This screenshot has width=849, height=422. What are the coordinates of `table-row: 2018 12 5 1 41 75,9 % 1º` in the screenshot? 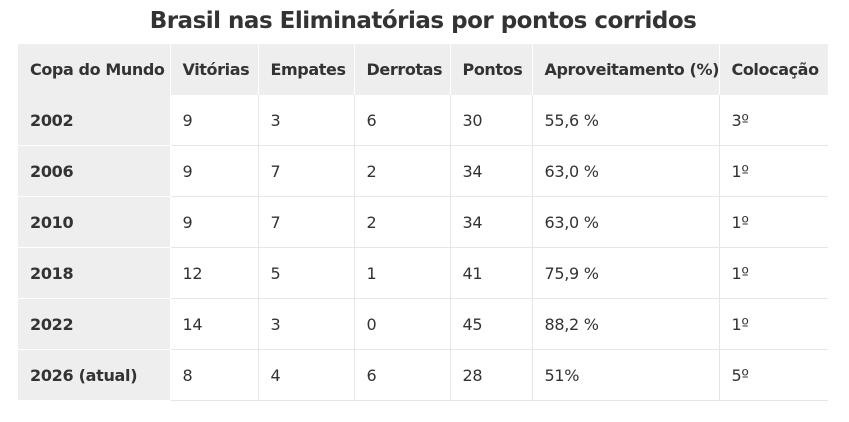 It's located at (423, 273).